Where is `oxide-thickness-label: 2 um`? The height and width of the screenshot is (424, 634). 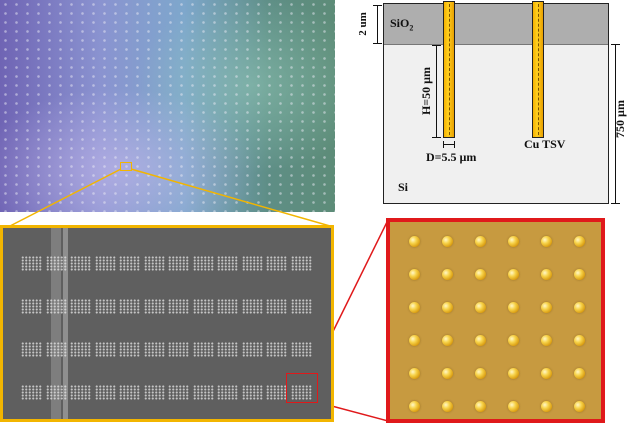 oxide-thickness-label: 2 um is located at coordinates (363, 24).